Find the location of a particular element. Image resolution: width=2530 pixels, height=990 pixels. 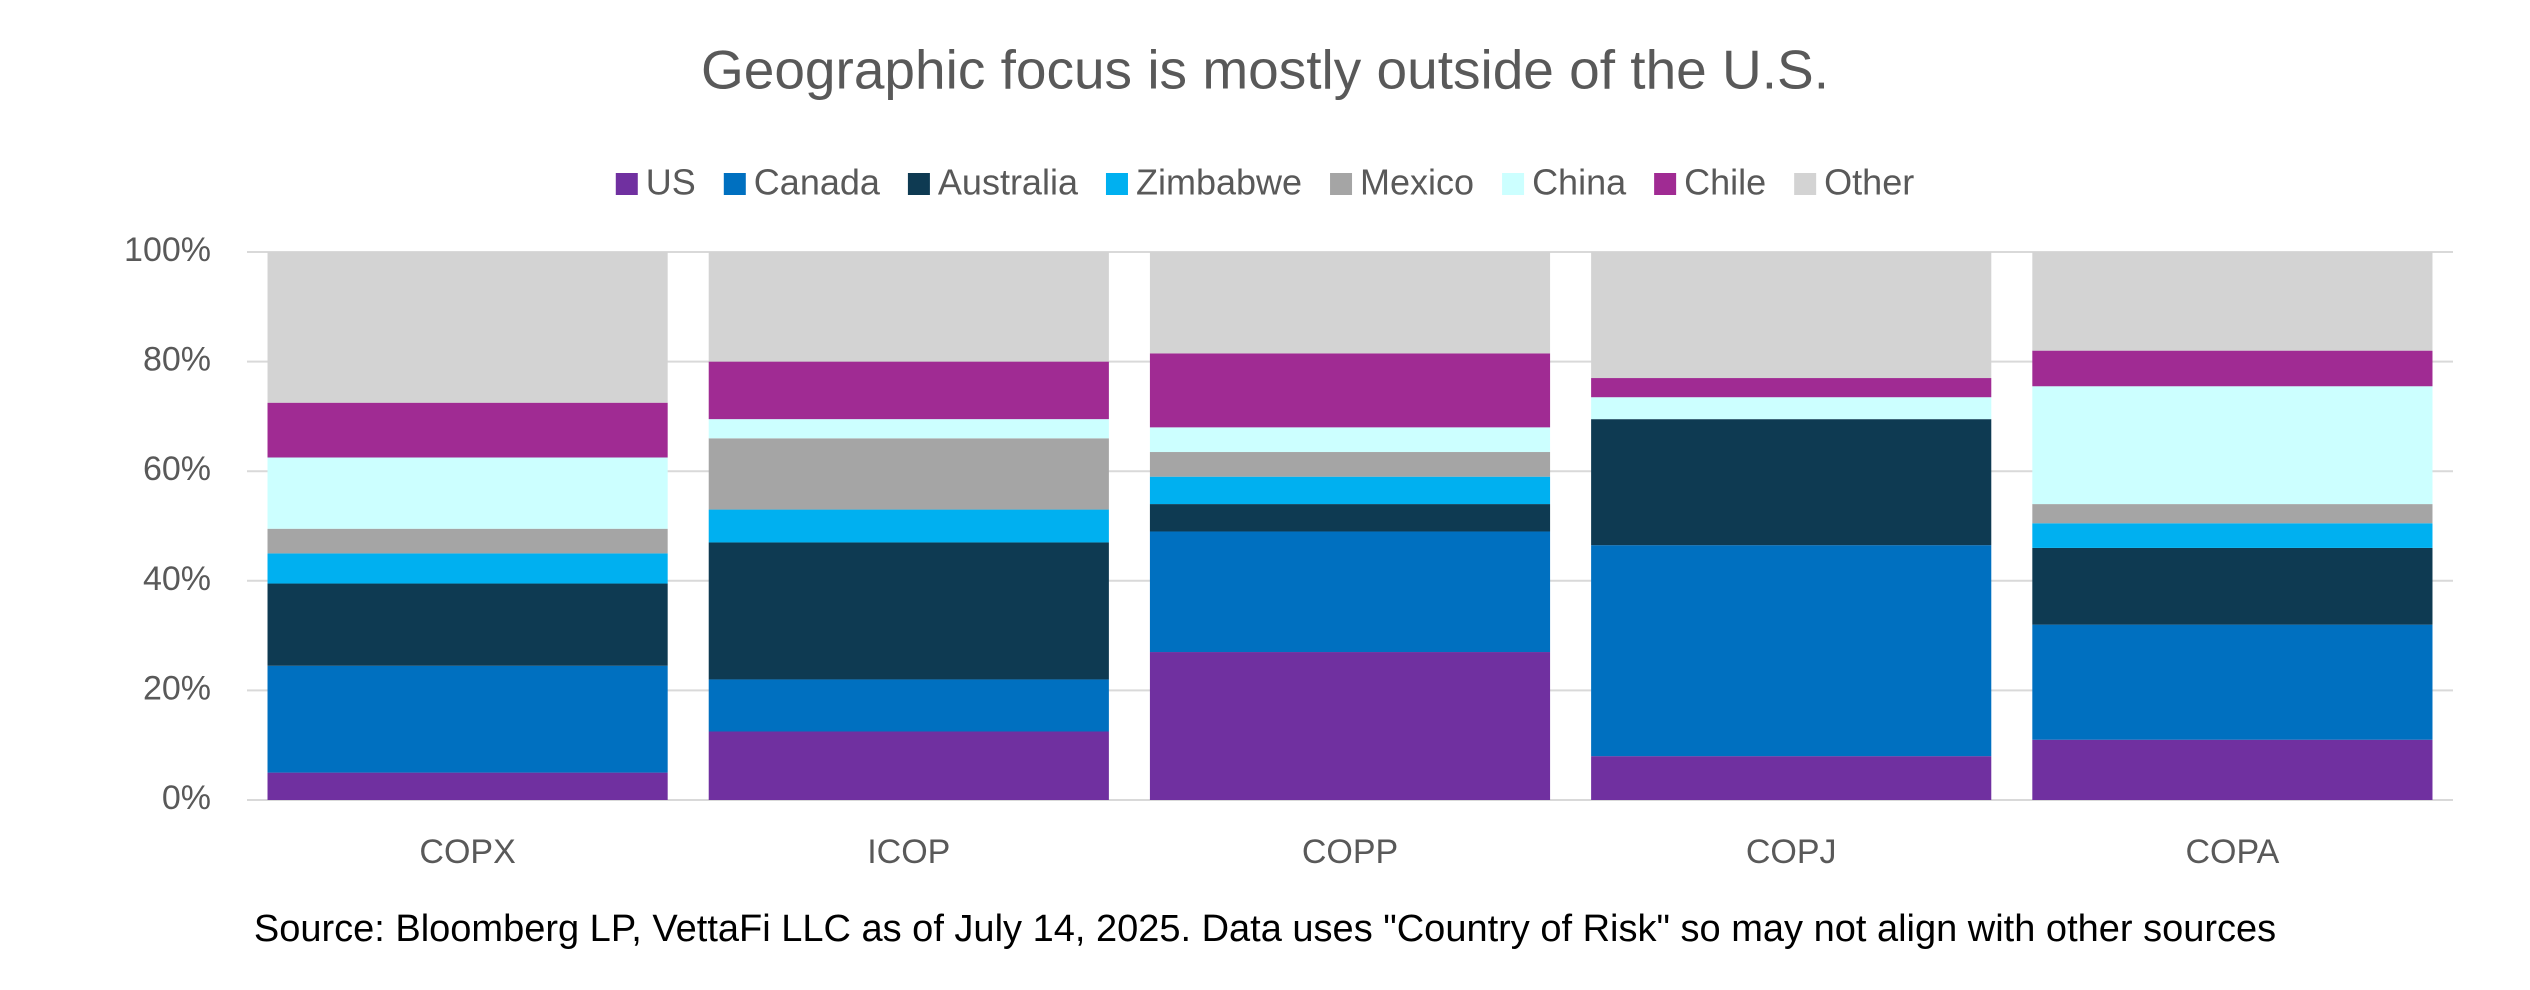

legend-label: Australia is located at coordinates (1008, 182).